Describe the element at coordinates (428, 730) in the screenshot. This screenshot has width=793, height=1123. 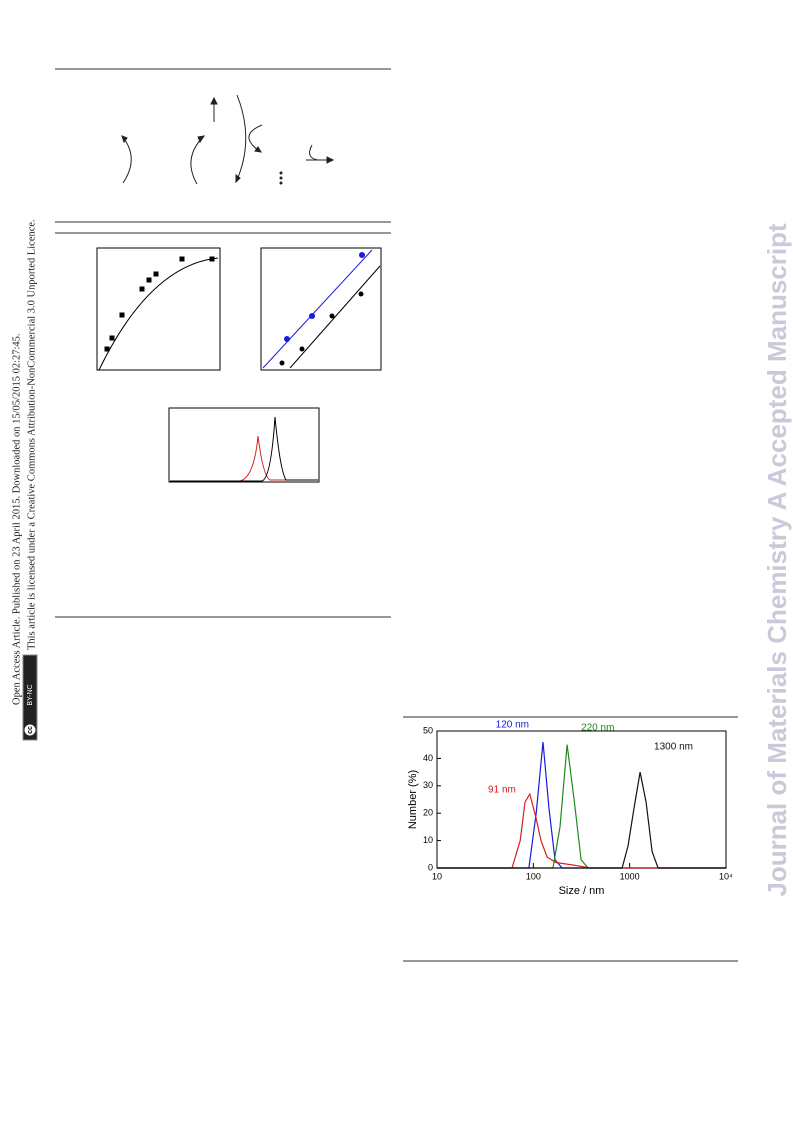
I see `y-tick-label: 50` at that location.